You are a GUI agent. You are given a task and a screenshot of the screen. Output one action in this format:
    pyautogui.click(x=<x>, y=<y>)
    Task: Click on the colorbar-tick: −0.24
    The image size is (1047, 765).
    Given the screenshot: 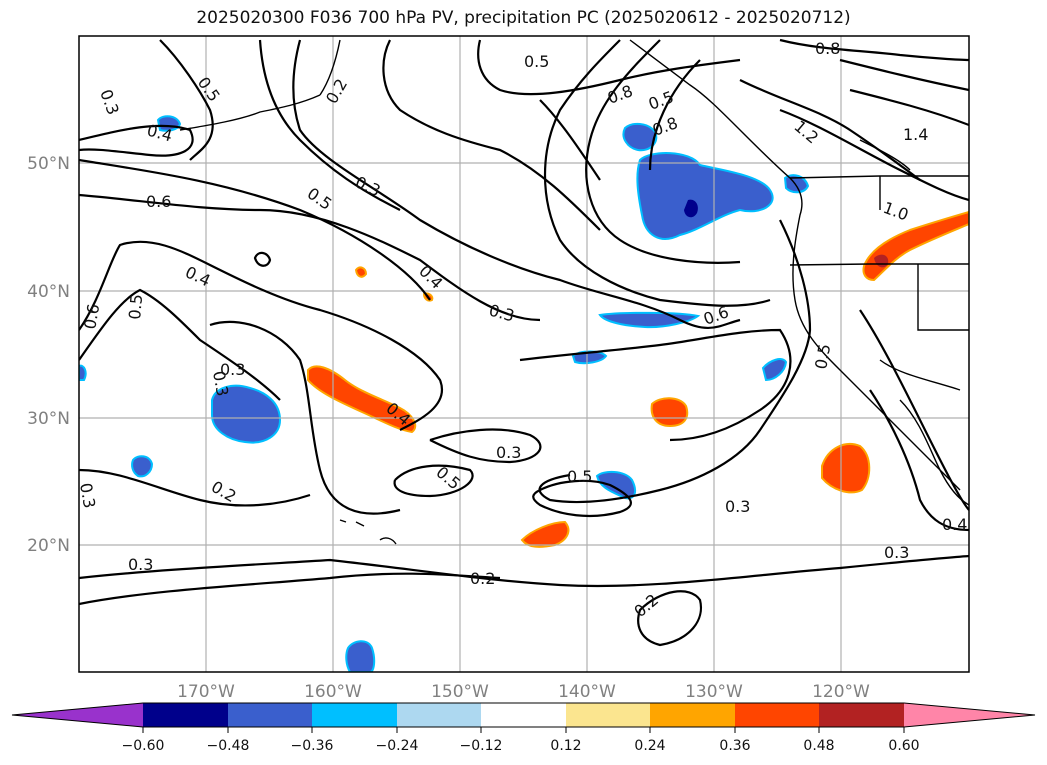 What is the action you would take?
    pyautogui.click(x=397, y=746)
    